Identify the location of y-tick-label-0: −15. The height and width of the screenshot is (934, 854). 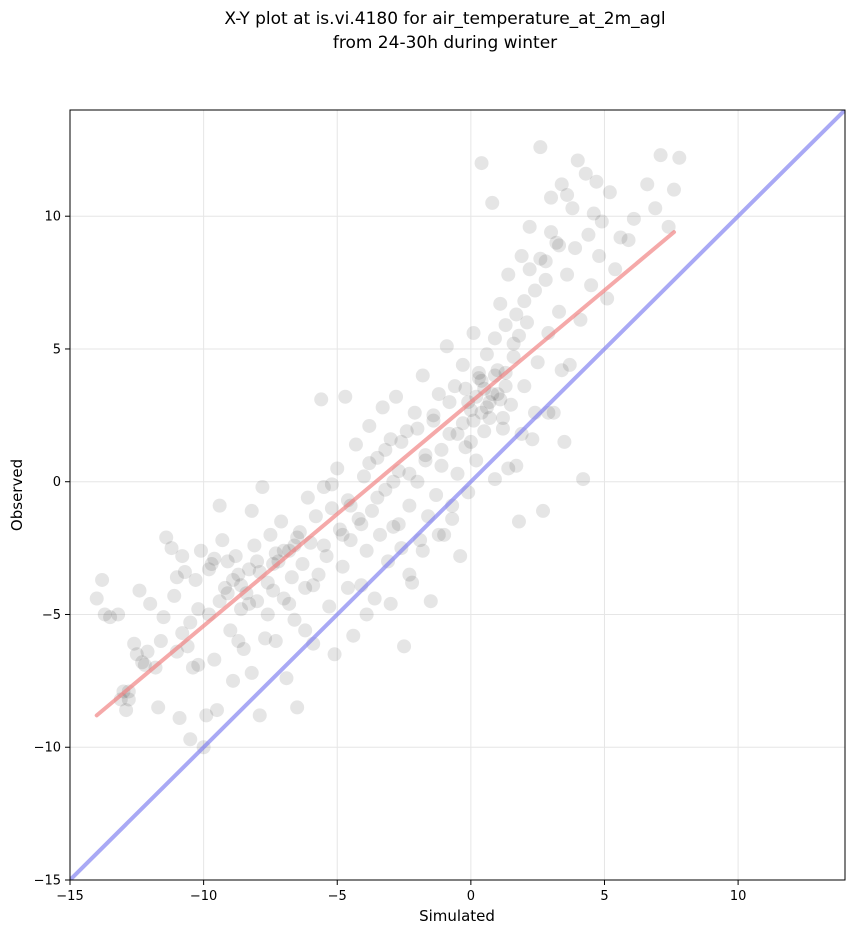
(47, 881).